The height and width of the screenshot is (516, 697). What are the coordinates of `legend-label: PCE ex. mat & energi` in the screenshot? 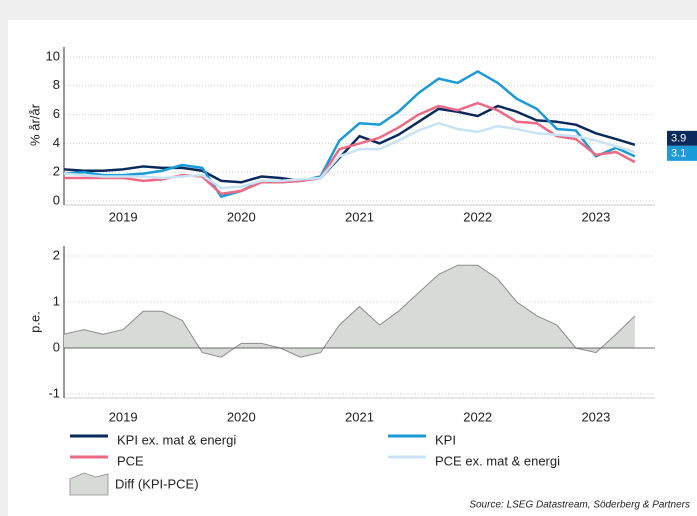 It's located at (497, 460).